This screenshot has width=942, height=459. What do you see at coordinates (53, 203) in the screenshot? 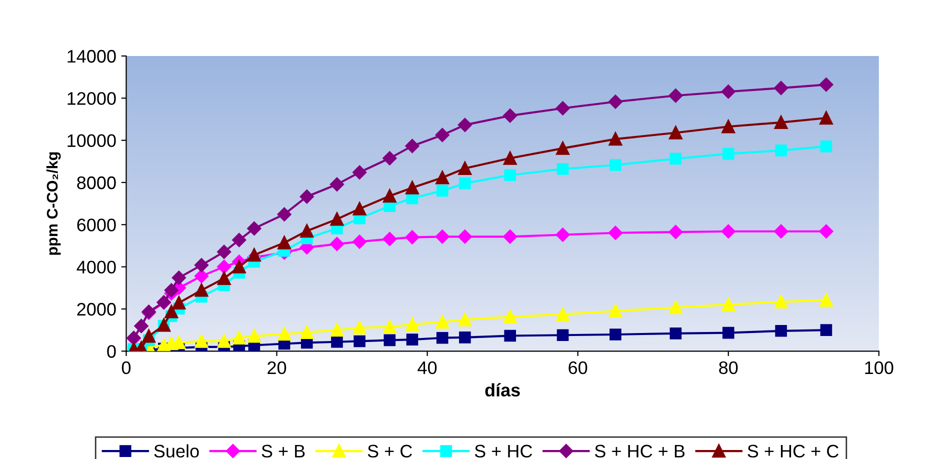
I see `y-axis-title: ppm C-CO₂/kg` at bounding box center [53, 203].